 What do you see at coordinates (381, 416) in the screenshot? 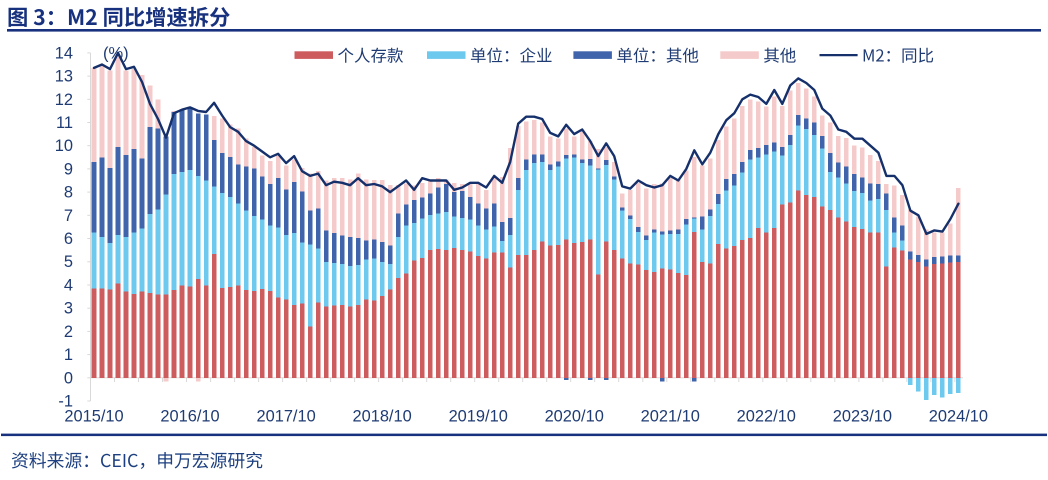
I see `svg-text: 2018/10` at bounding box center [381, 416].